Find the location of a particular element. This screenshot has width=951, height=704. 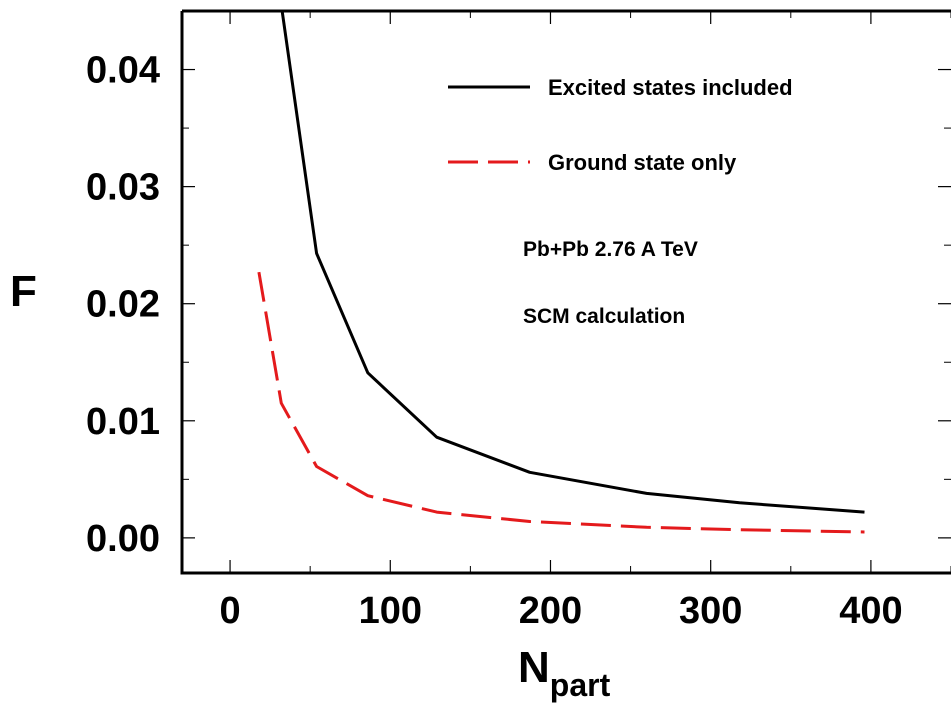

x-tick-label: 100 is located at coordinates (390, 611).